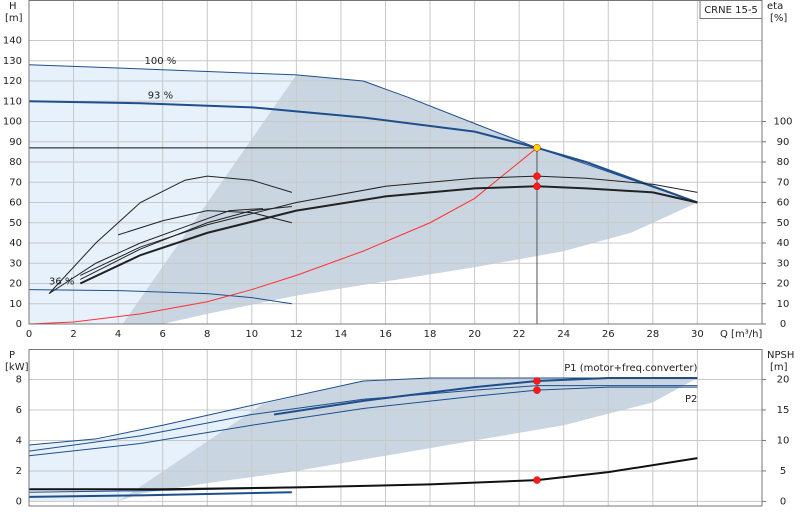  Describe the element at coordinates (146, 452) in the screenshot. I see `operating-area` at that location.